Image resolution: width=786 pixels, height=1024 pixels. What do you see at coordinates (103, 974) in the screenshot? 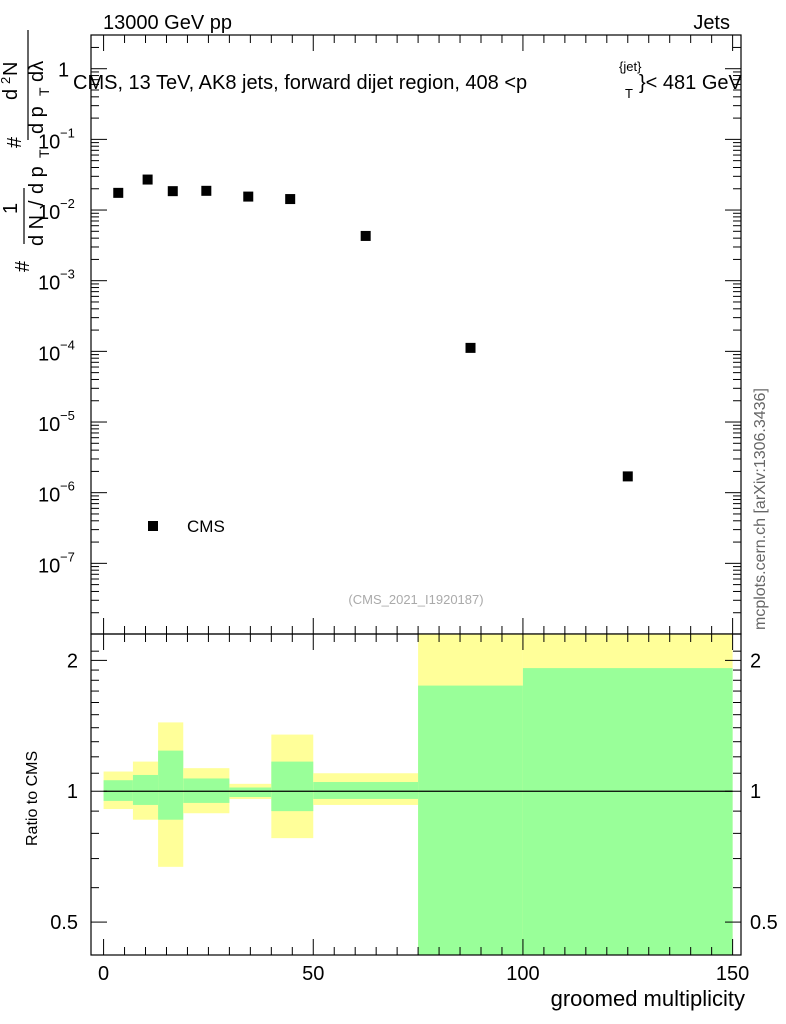
I see `ratio-x-tick-label: 0` at bounding box center [103, 974].